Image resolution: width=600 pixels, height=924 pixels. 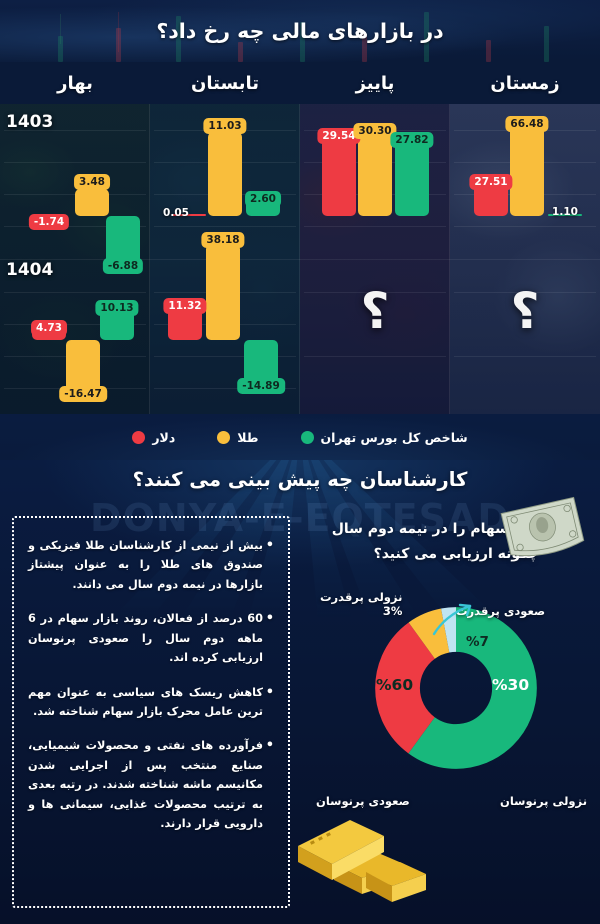 I want to click on season-header-zemestan: زمستان, so click(x=525, y=83).